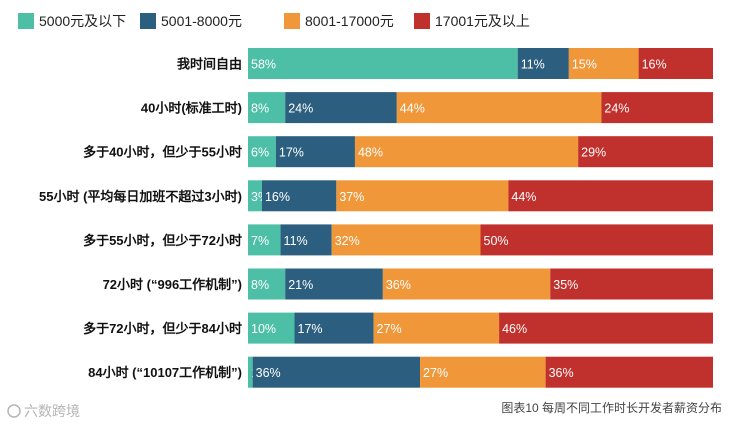  Describe the element at coordinates (82, 21) in the screenshot. I see `legend-label: 5000元及以下` at that location.